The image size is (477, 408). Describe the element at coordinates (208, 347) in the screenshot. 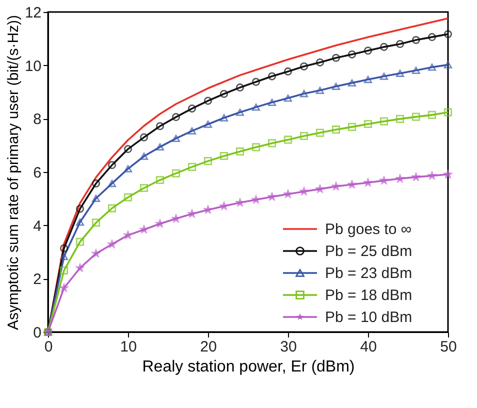

I see `x-tick-label: 20` at that location.